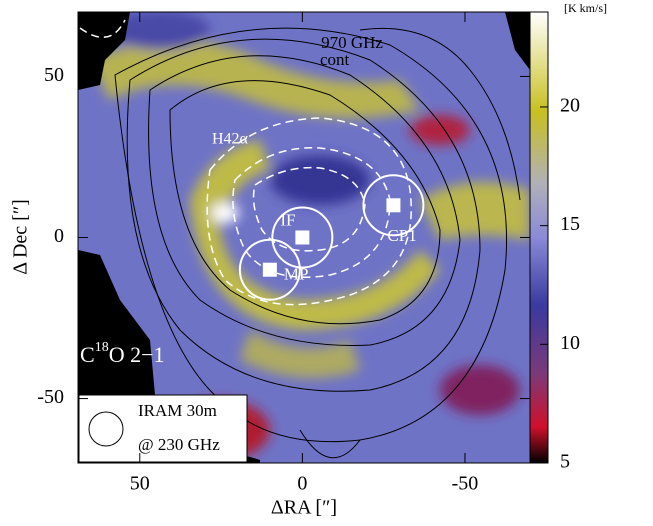 This screenshot has height=526, width=653. Describe the element at coordinates (179, 444) in the screenshot. I see `beam-label: @ 230 GHz` at that location.